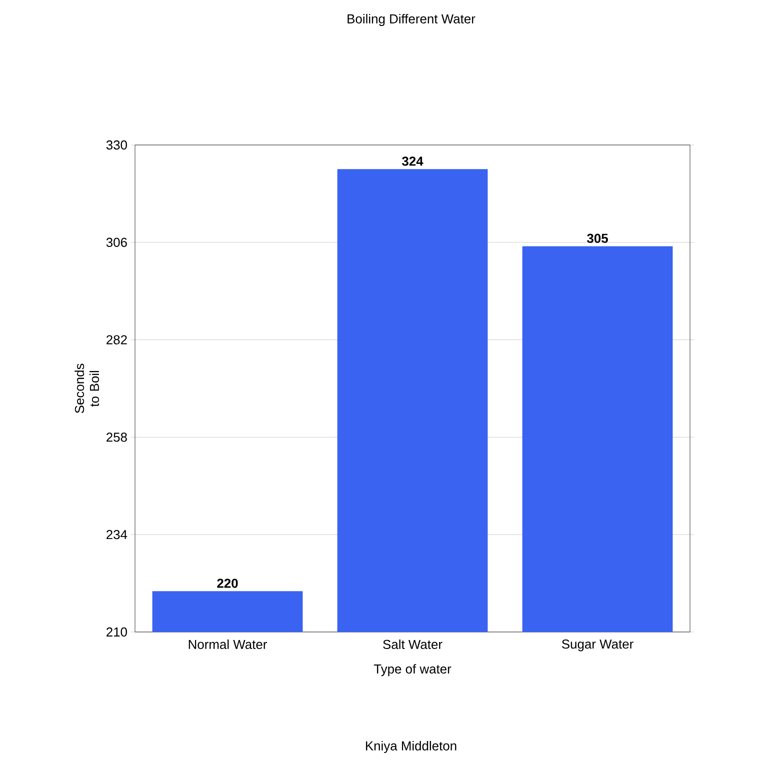  What do you see at coordinates (227, 583) in the screenshot?
I see `data-label: 220` at bounding box center [227, 583].